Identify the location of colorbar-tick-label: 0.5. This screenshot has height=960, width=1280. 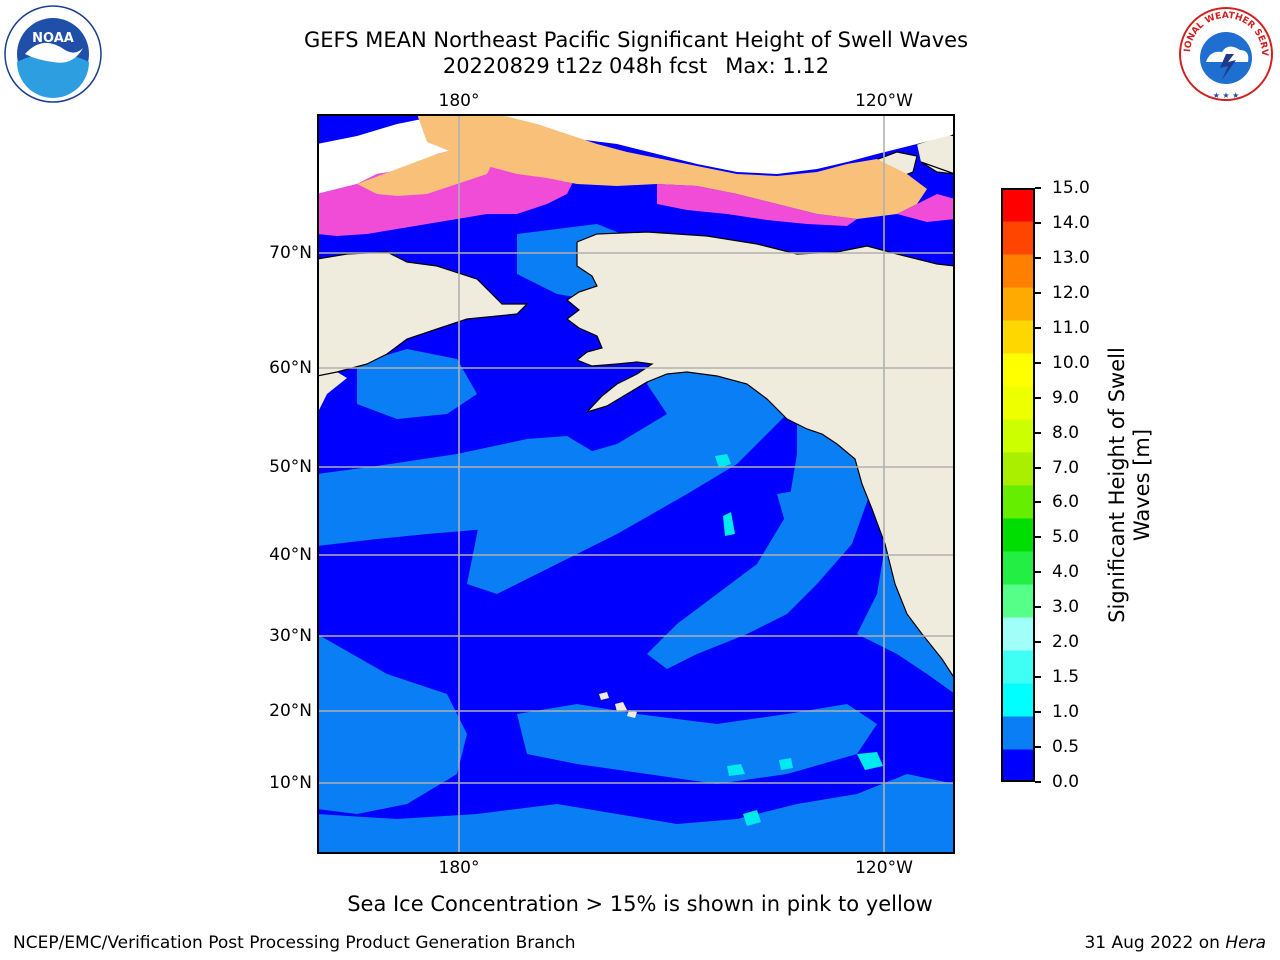
(1066, 747).